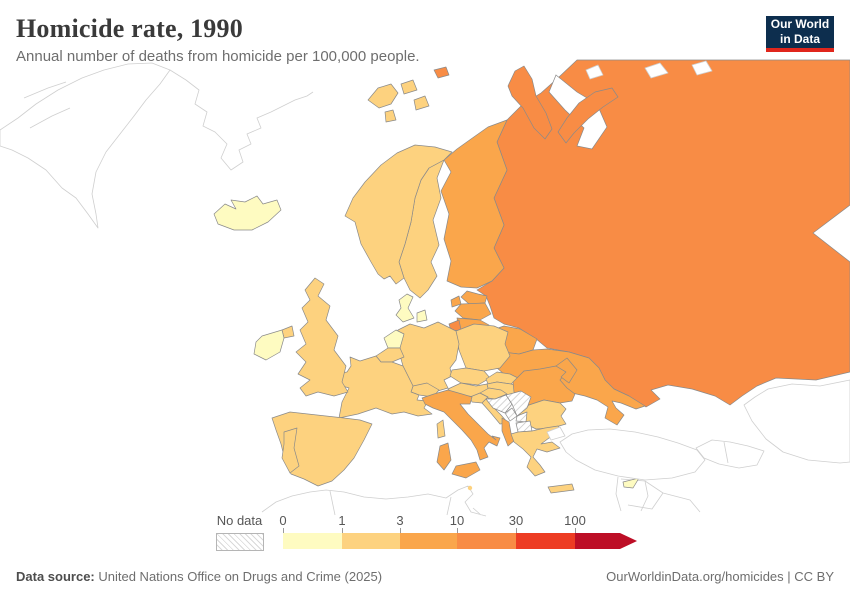 The image size is (850, 600). What do you see at coordinates (726, 452) in the screenshot?
I see `caucasus-inner-border` at bounding box center [726, 452].